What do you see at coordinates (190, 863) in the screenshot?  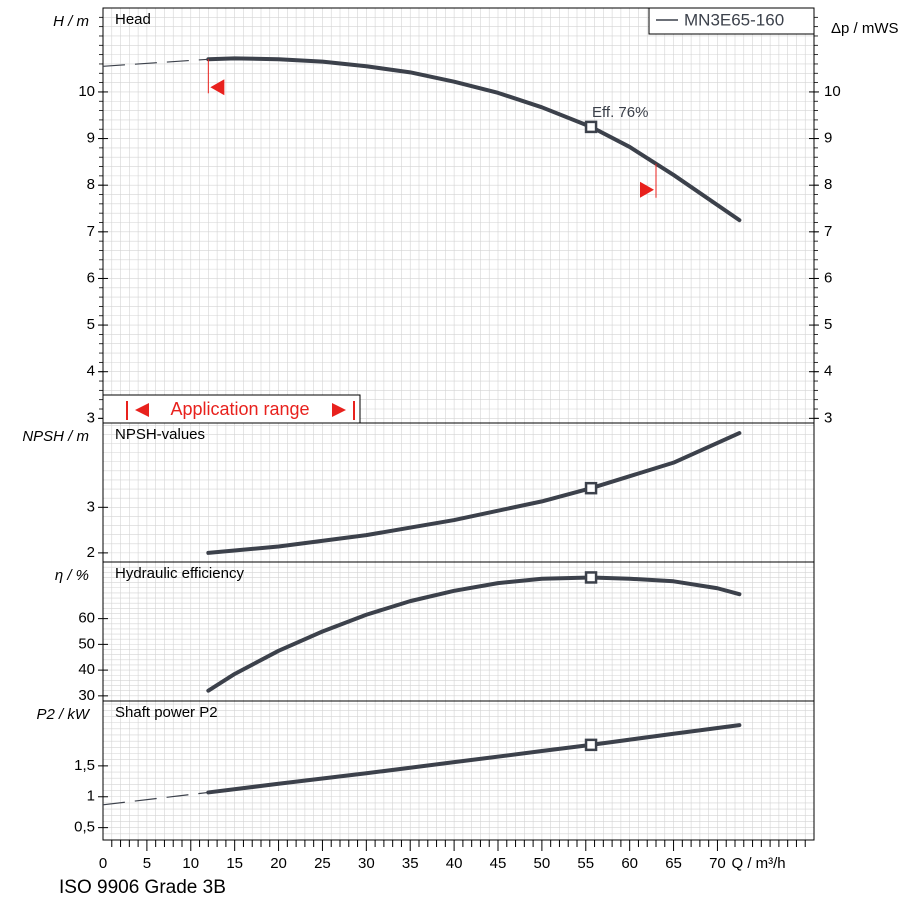 I see `x-tick-label: 10` at bounding box center [190, 863].